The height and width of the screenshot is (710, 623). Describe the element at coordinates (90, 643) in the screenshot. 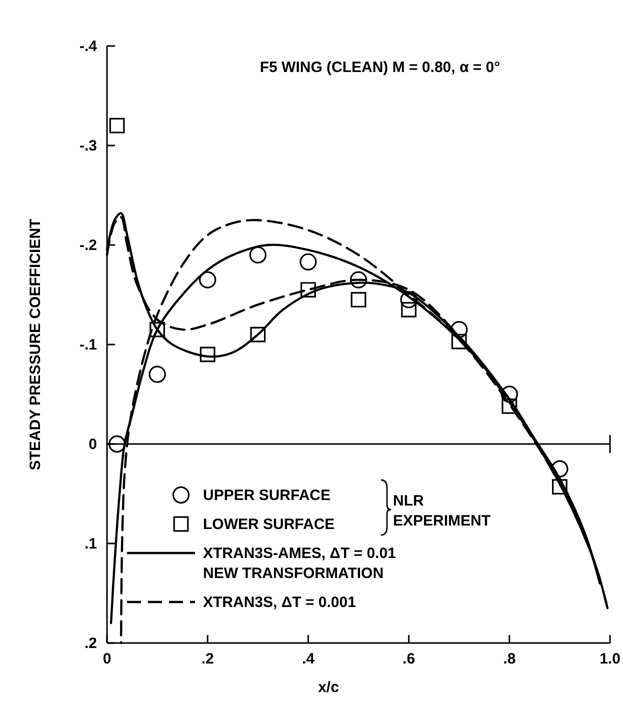

I see `y-tick-label: .2` at that location.